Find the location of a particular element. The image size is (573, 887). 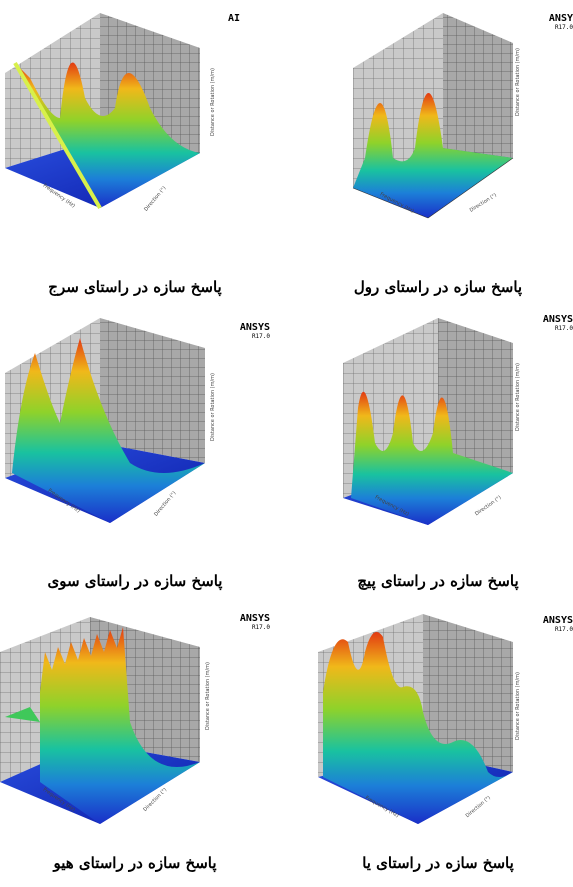

caption-surge: پاسخ سازه در راستای سرج is located at coordinates (135, 287).